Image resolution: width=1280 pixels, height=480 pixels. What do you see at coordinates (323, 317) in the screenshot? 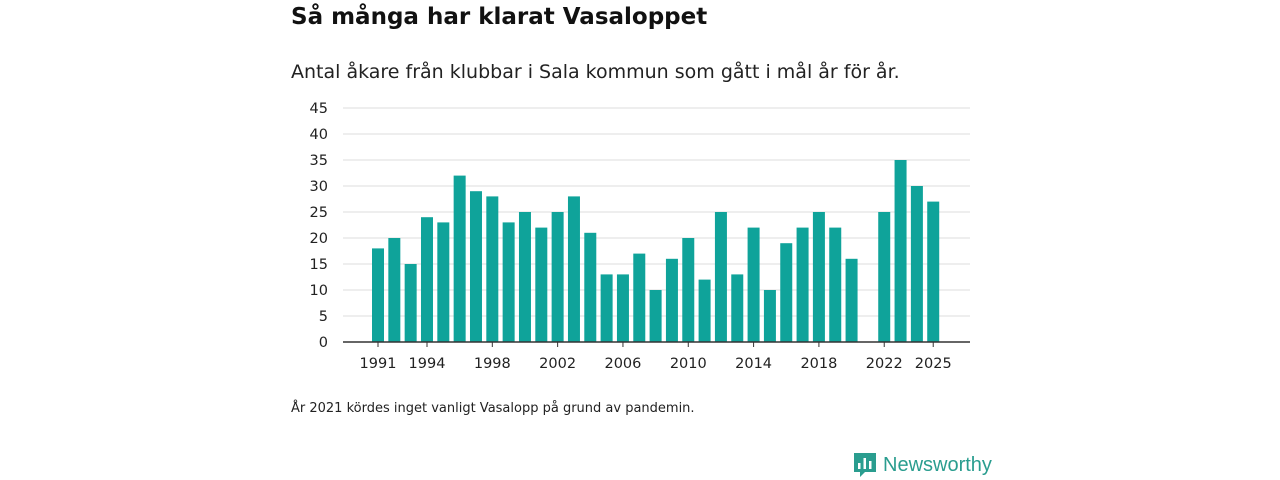
I see `y-tick-label: 5` at bounding box center [323, 317].